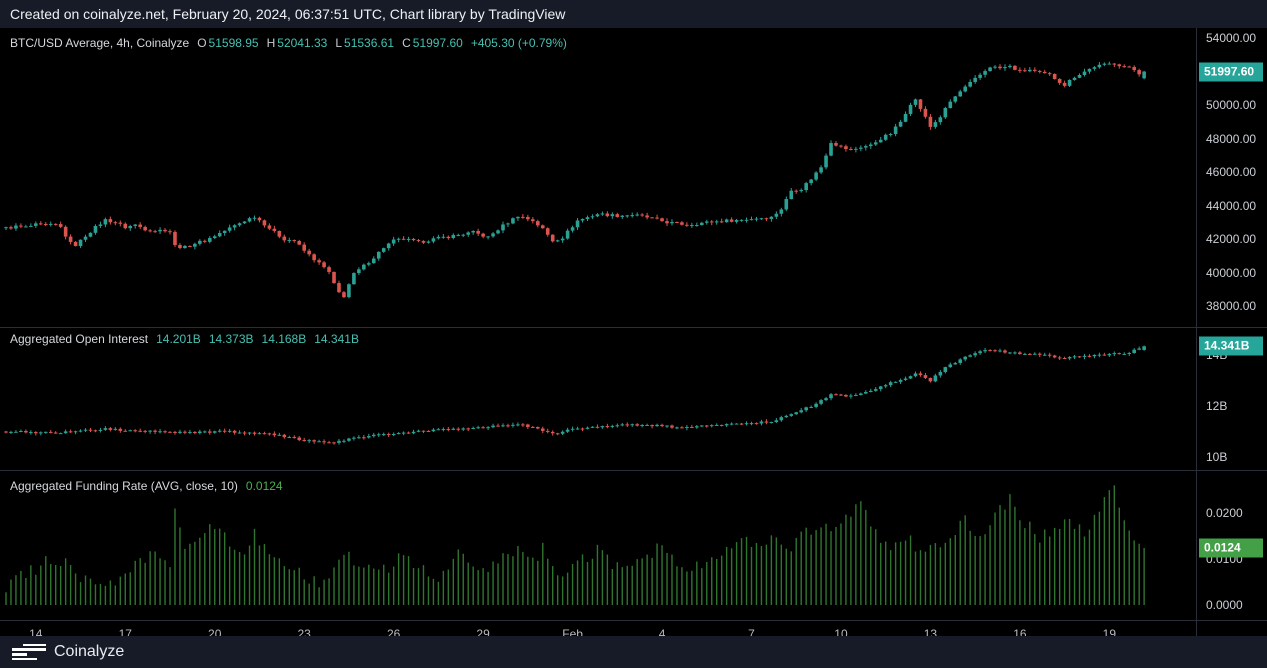 This screenshot has height=668, width=1267. Describe the element at coordinates (79, 339) in the screenshot. I see `open-interest-legend-title: Aggregated Open Interest` at that location.